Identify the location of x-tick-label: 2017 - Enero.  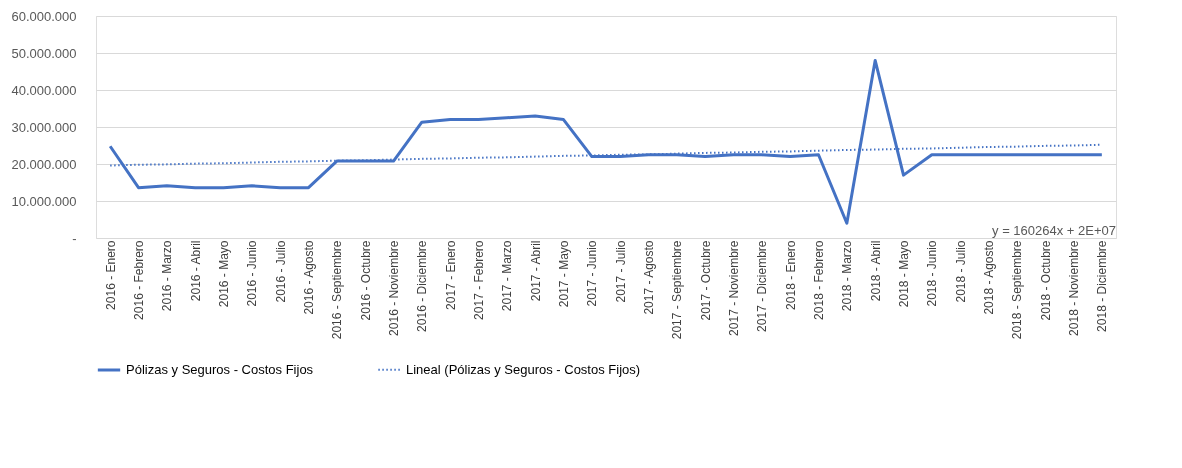
(450, 275).